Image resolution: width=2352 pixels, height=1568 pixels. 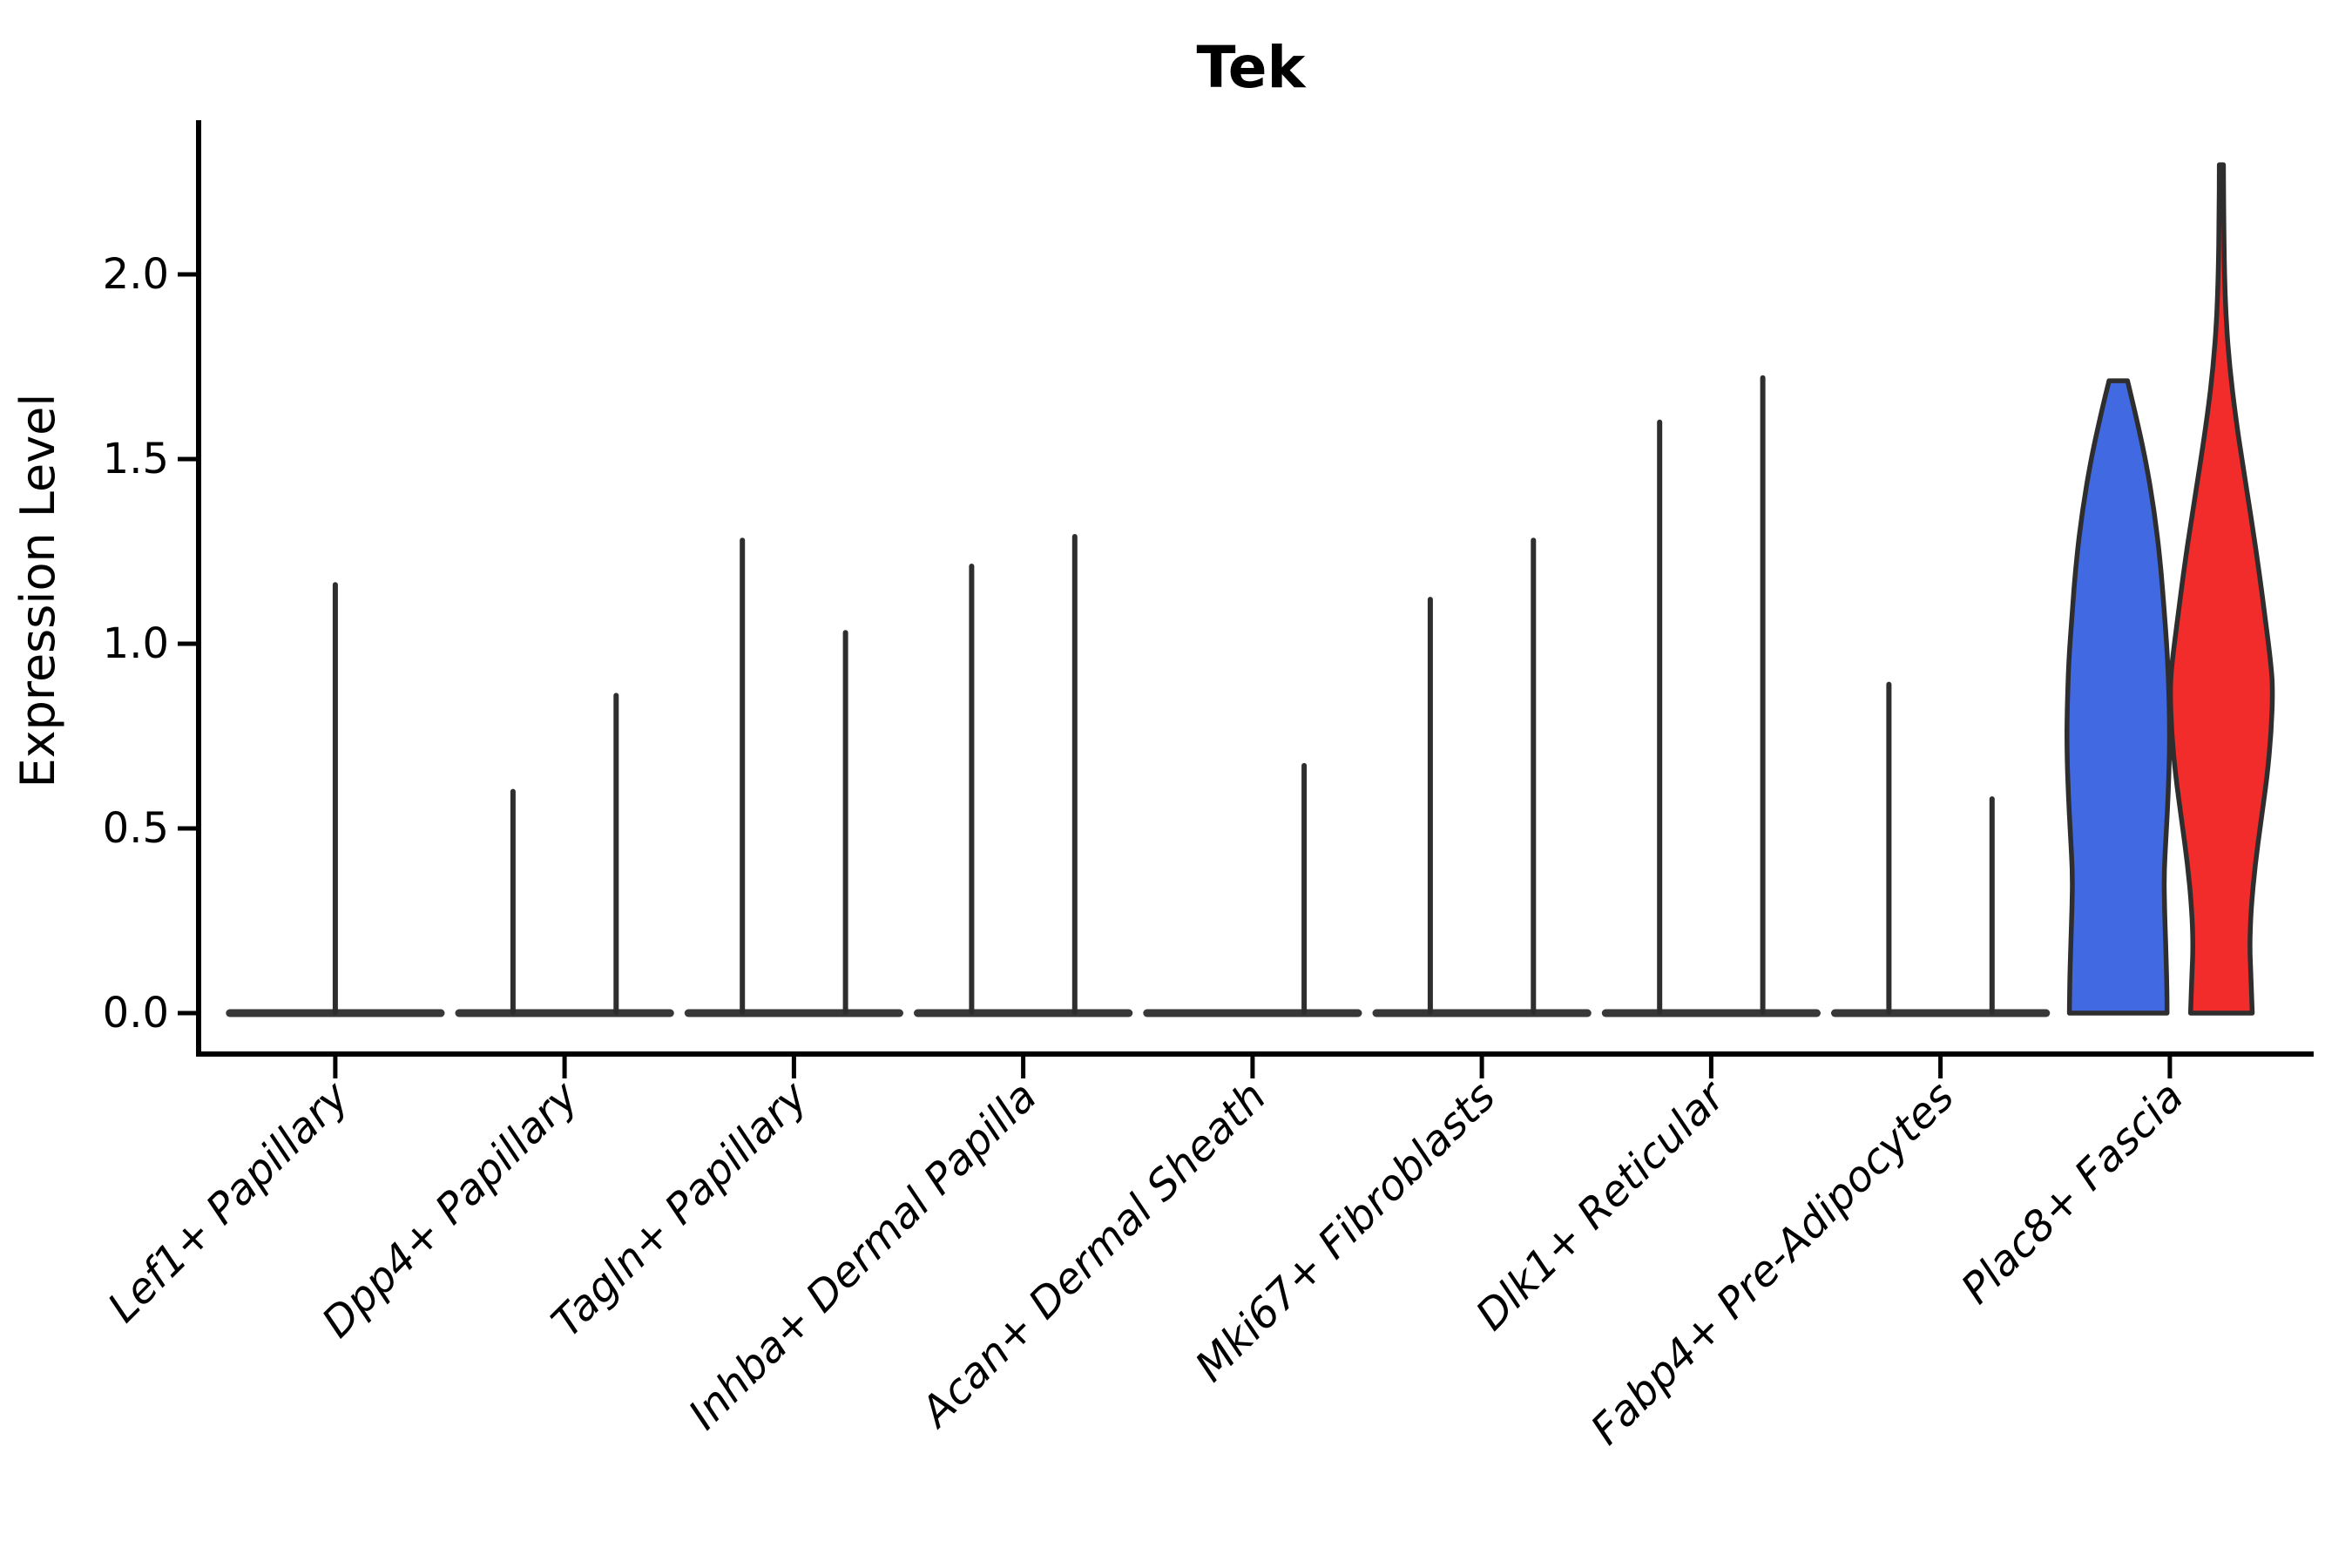 I want to click on violin-filled-blue, so click(x=2119, y=697).